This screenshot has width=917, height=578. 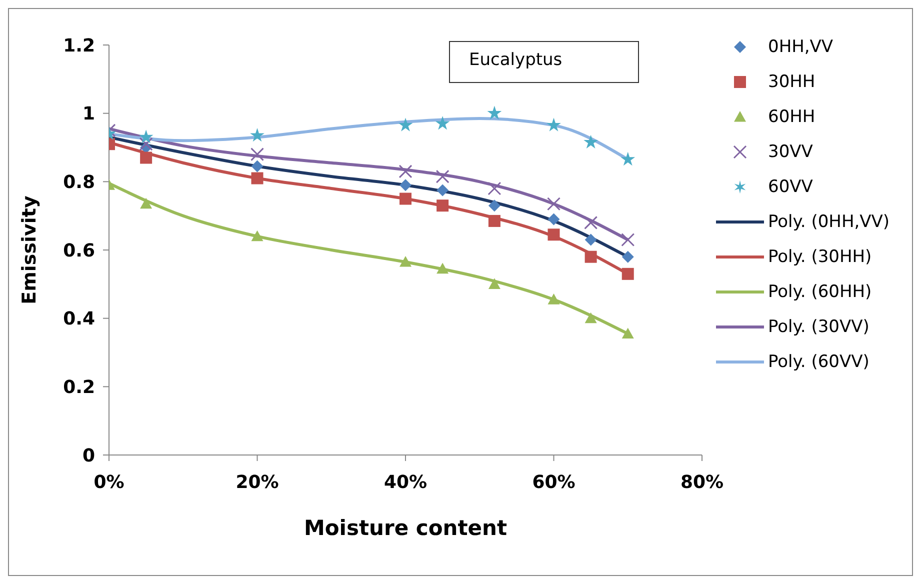 I want to click on legend-label: 60VV, so click(x=790, y=186).